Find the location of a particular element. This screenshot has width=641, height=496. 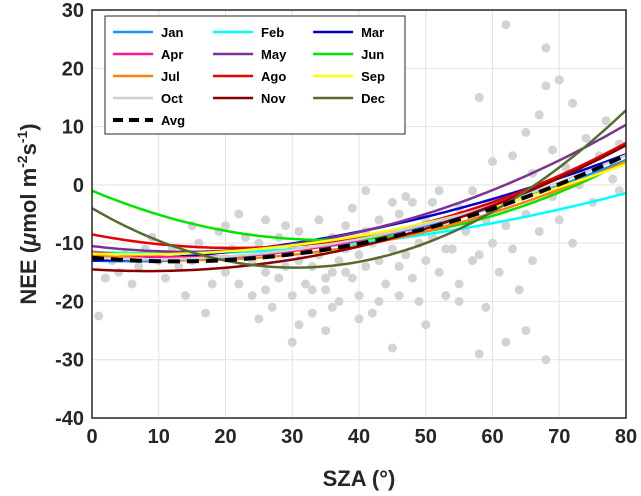

x-tick-label: 0 is located at coordinates (91, 437).